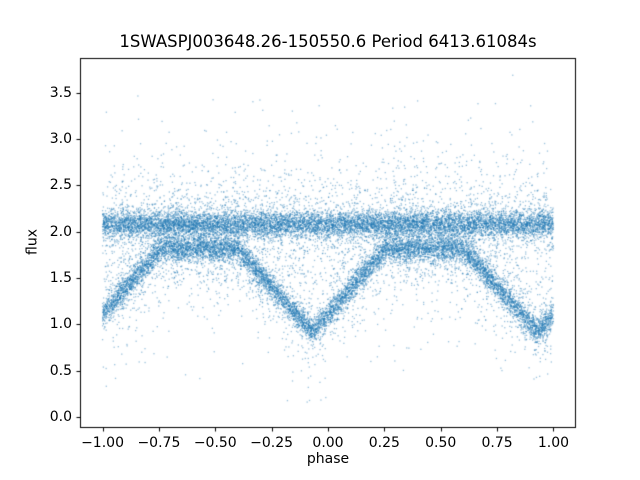  Describe the element at coordinates (272, 443) in the screenshot. I see `x-tick-label: −0.25` at that location.